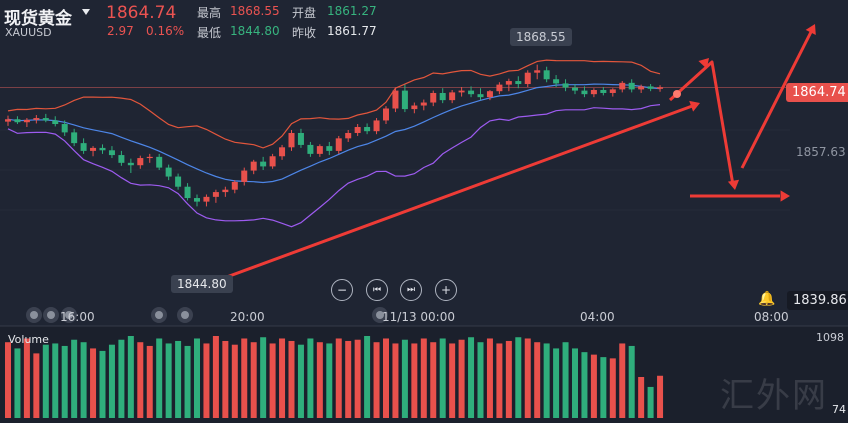 This screenshot has width=848, height=423. I want to click on zoom-out-button: −, so click(342, 290).